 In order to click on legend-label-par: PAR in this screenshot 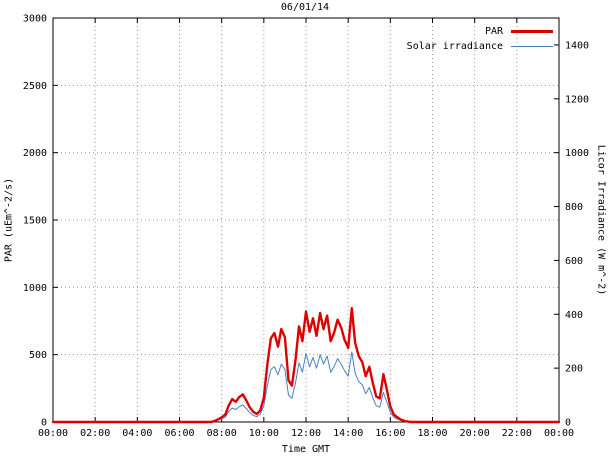, I will do `click(493, 31)`.